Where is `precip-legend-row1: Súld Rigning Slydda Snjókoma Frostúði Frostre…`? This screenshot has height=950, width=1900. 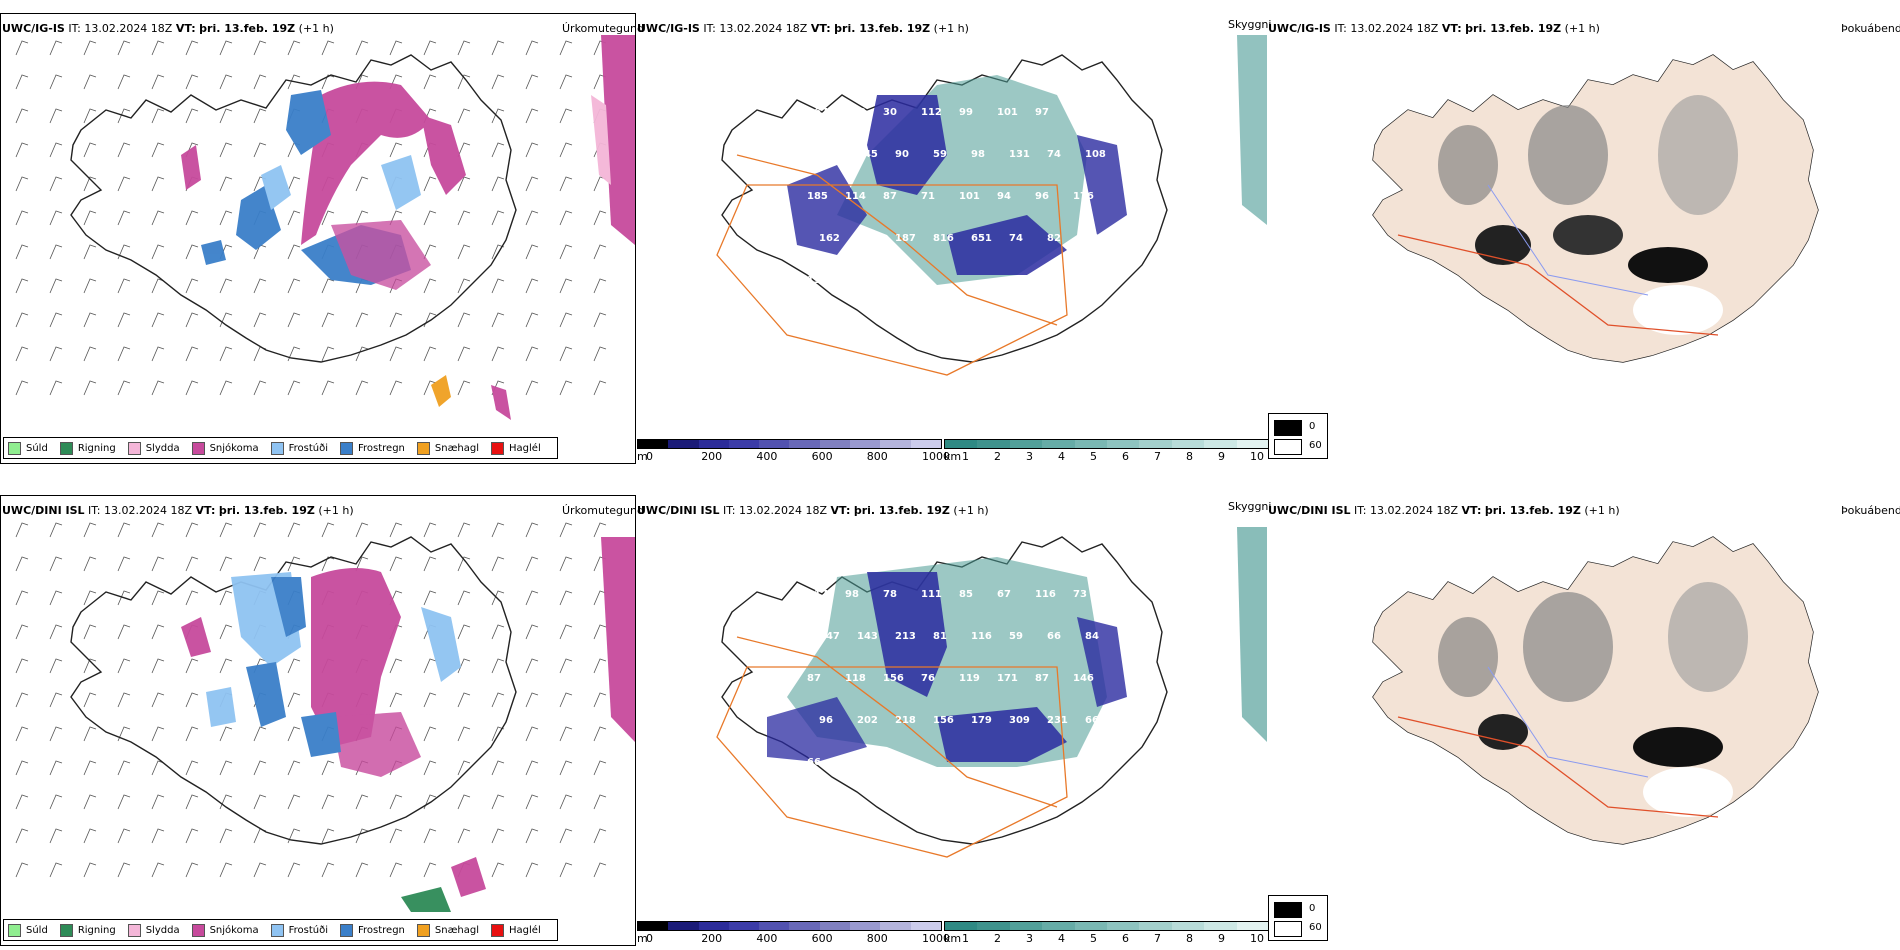
precip-legend-row1: Súld Rigning Slydda Snjókoma Frostúði Frostre… is located at coordinates (280, 448).